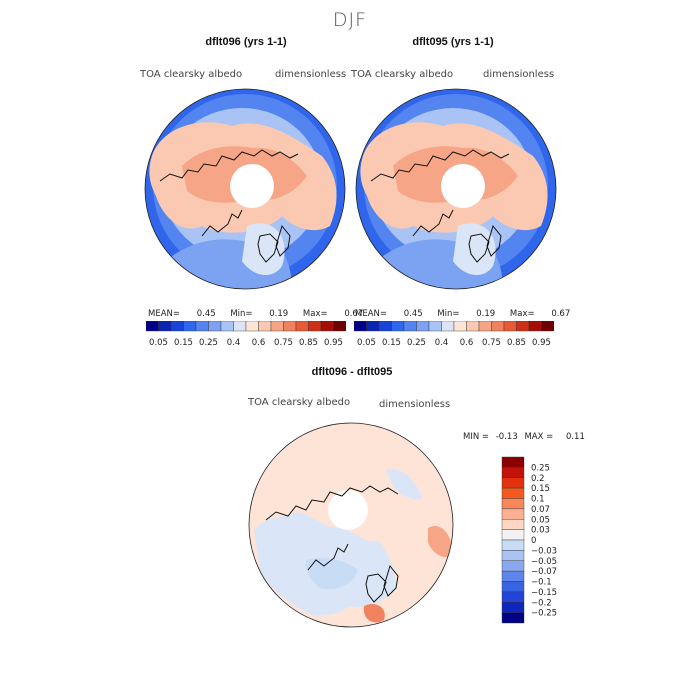  What do you see at coordinates (263, 249) in the screenshot?
I see `greenland-region` at bounding box center [263, 249].